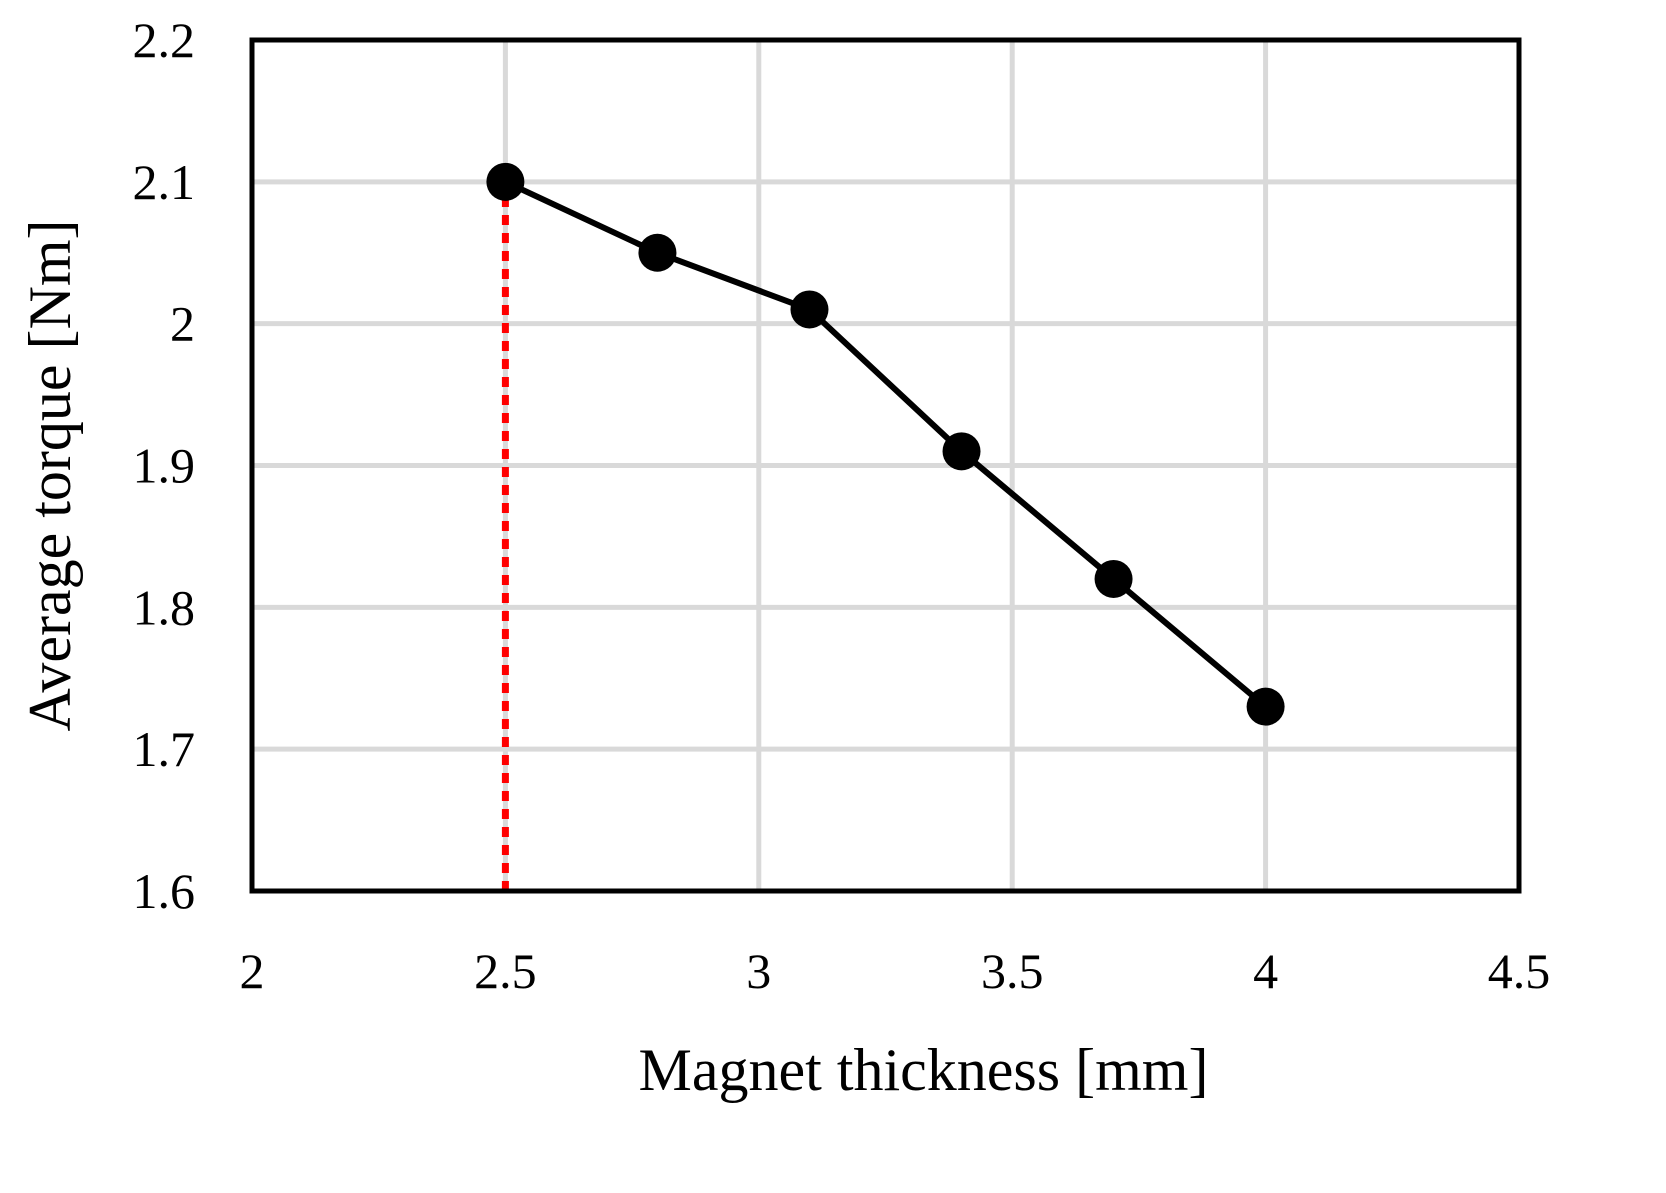  I want to click on y-tick-labels: 1.6 1.7 1.8 1.9 2 2.1 2.2, so click(164, 465).